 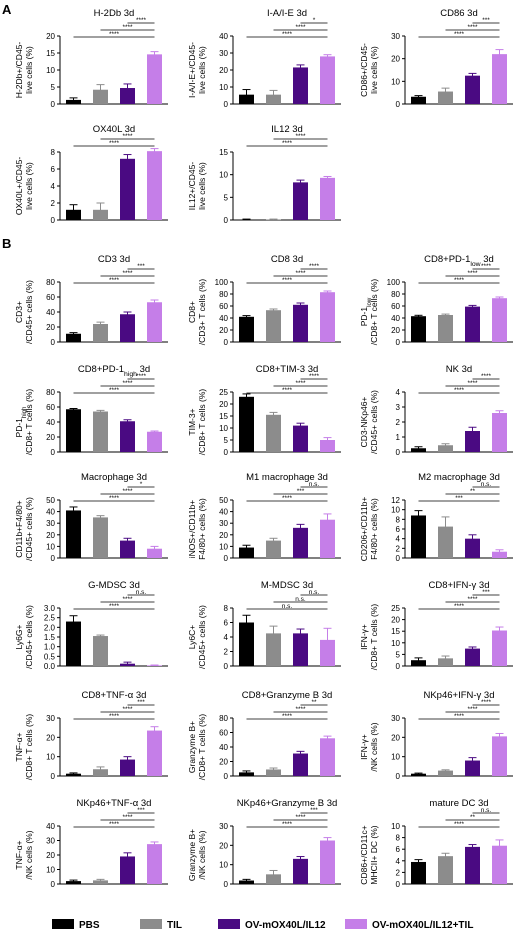 I want to click on chart-title: mature DC 3d, so click(x=458, y=803).